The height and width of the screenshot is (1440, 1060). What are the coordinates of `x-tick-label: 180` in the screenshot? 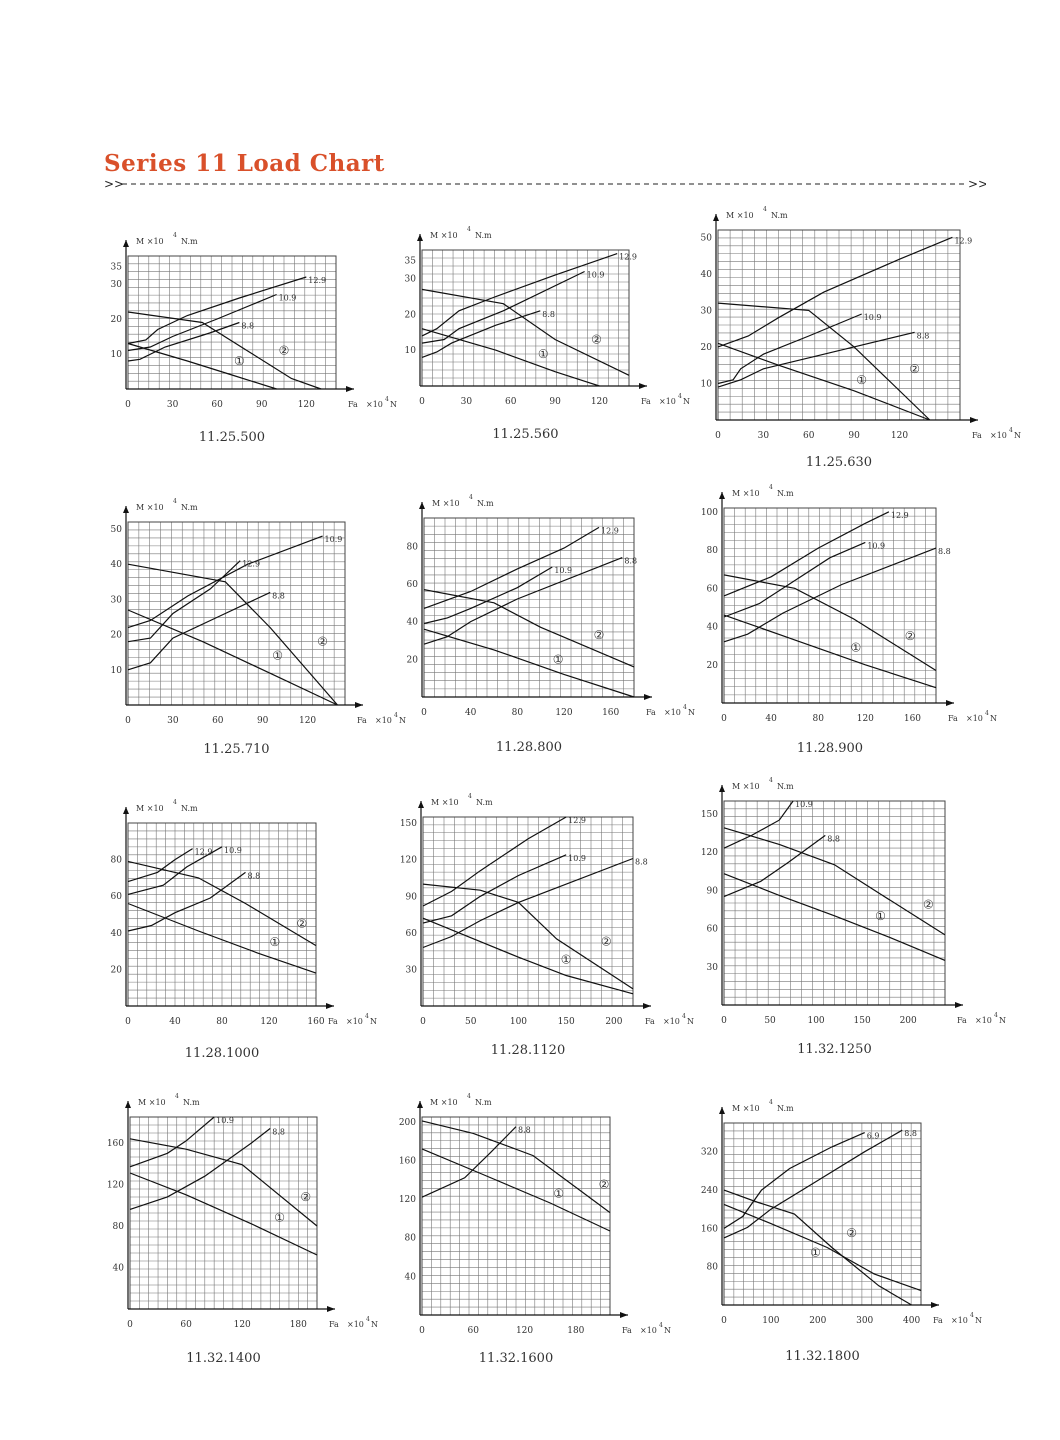 It's located at (575, 1331).